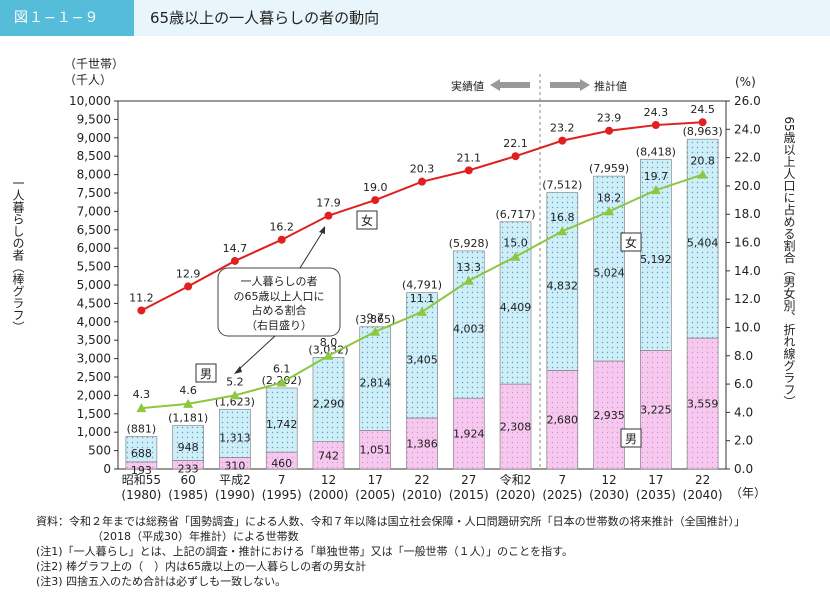 Image resolution: width=830 pixels, height=607 pixels. I want to click on male-value-label: 2,308, so click(516, 427).